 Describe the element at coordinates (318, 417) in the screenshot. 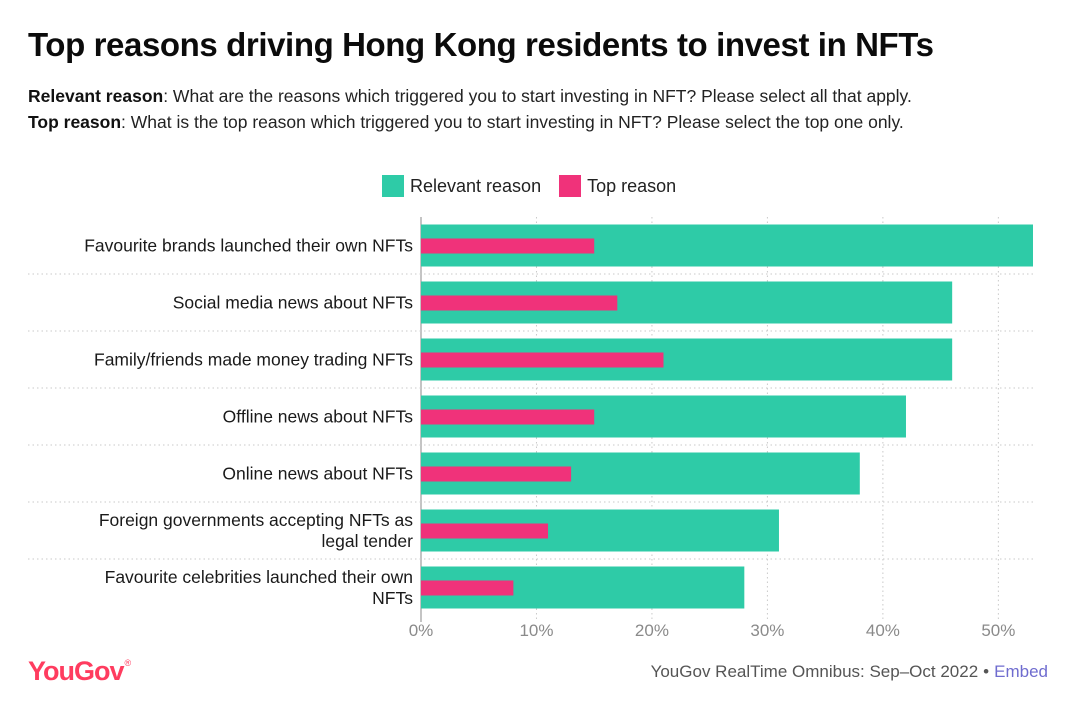

I see `category-label: Offline news about NFTs` at that location.